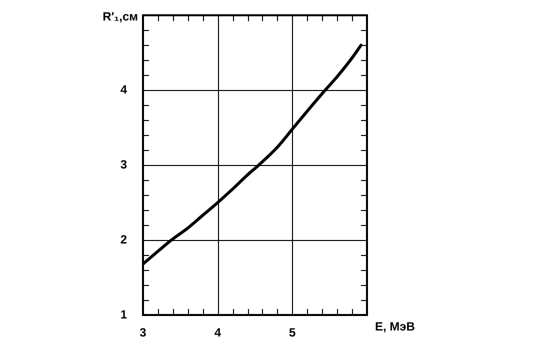 The image size is (553, 346). Describe the element at coordinates (218, 333) in the screenshot. I see `x-tick-label: 4` at that location.